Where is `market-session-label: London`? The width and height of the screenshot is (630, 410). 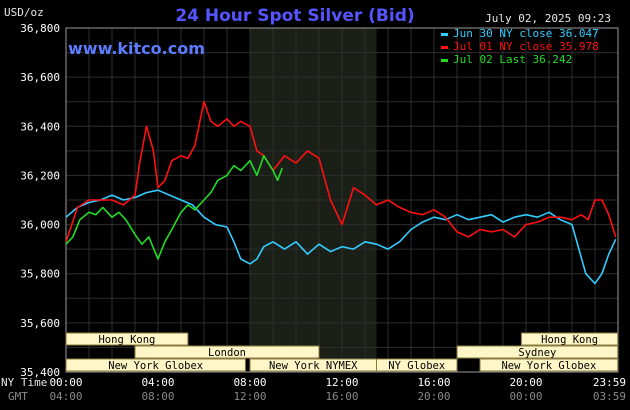 market-session-label: London is located at coordinates (227, 353).